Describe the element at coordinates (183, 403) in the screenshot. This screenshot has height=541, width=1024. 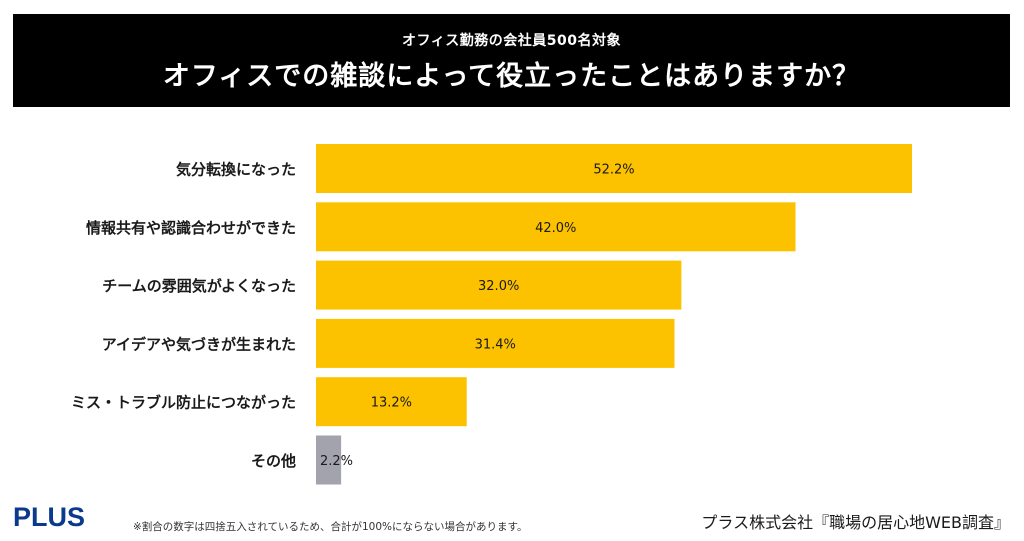
I see `category-label: ミス・トラブル防止につながった` at that location.